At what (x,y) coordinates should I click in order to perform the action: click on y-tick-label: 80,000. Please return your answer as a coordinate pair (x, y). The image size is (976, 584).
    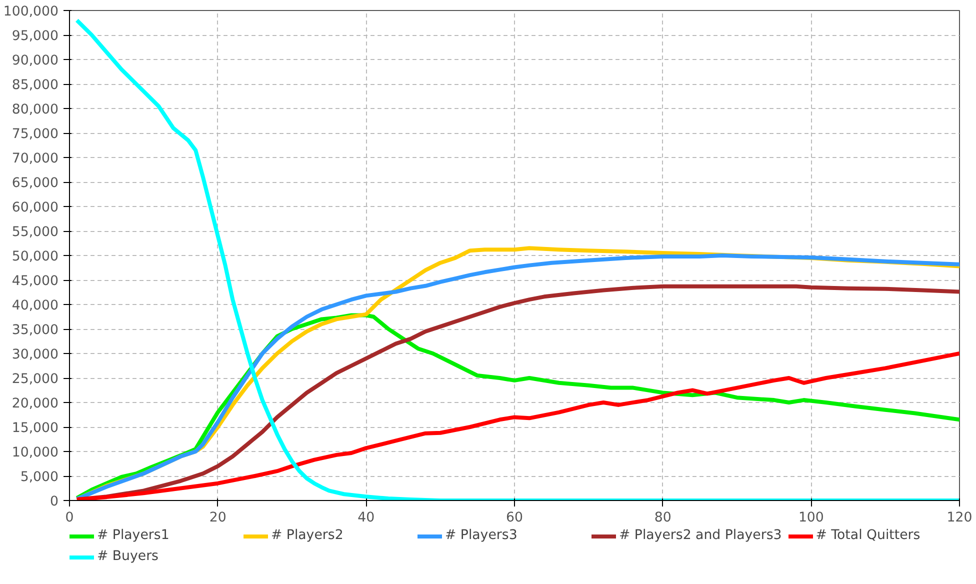
    Looking at the image, I should click on (35, 110).